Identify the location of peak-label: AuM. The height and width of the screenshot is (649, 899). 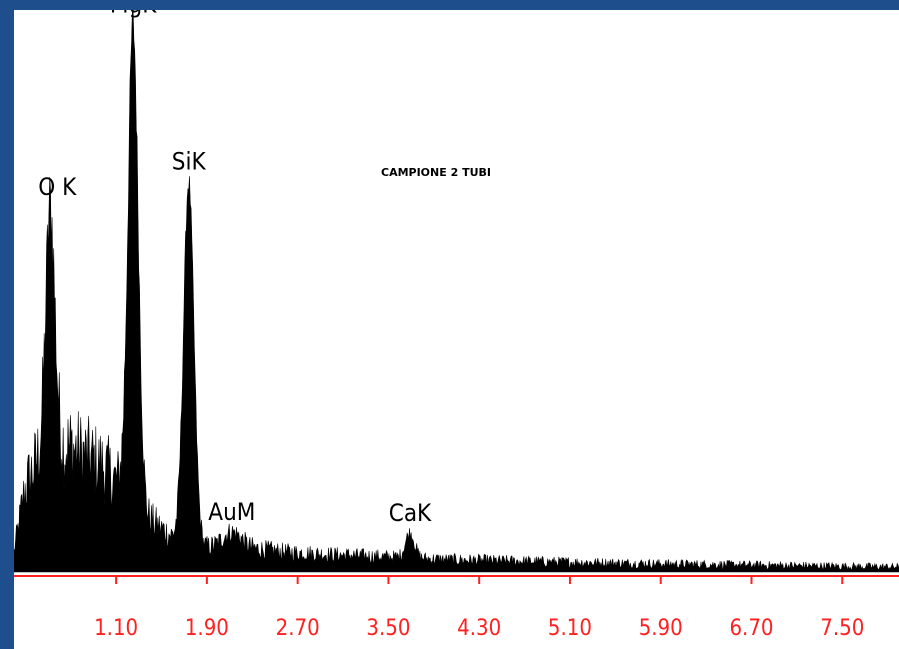
(231, 512).